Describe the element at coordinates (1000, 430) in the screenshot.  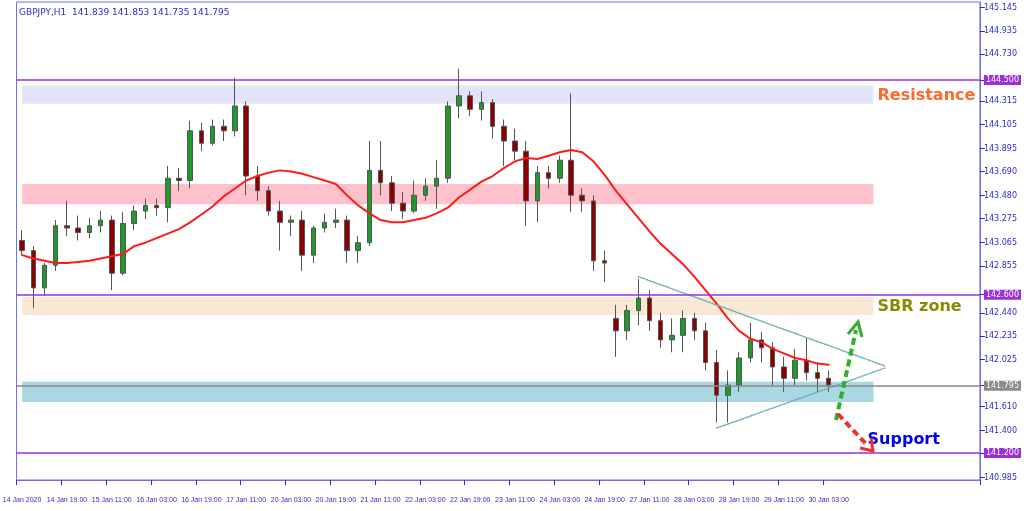
I see `y-tick-label: 141.400` at that location.